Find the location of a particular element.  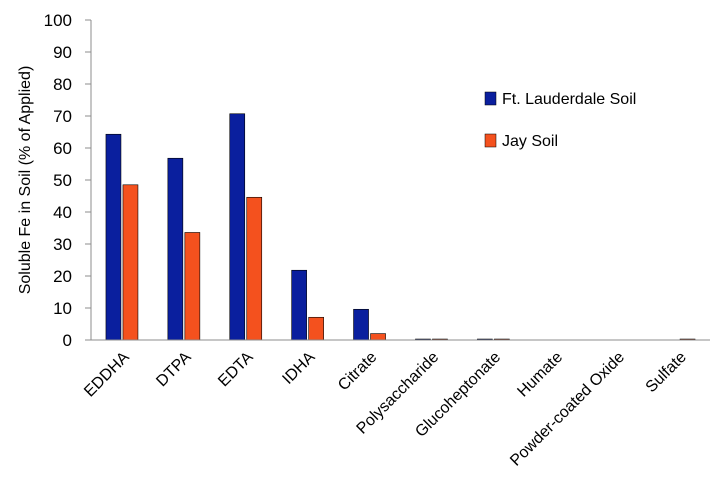

bar-ft-lauderdale-soil-idha is located at coordinates (299, 305).